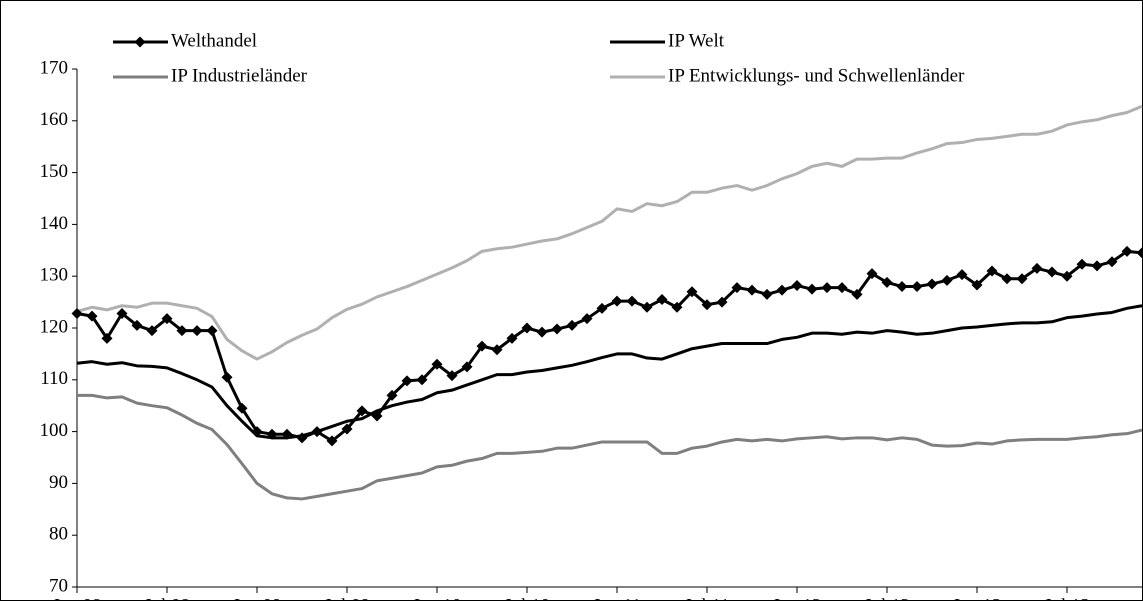  I want to click on y-tick-label: 110, so click(54, 378).